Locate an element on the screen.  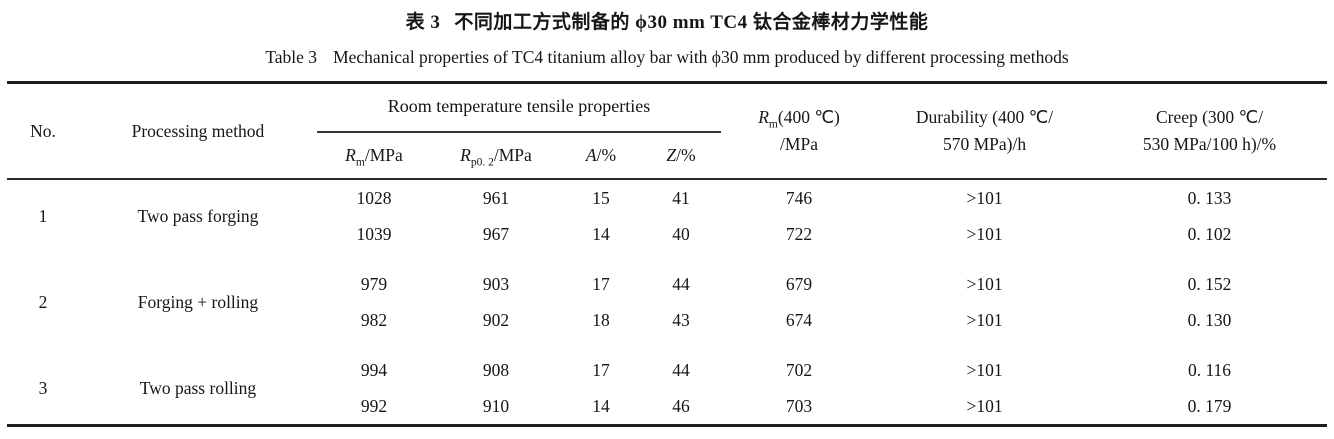
table-row: 992 910 14 46 703 >101 0. 179 is located at coordinates (667, 407).